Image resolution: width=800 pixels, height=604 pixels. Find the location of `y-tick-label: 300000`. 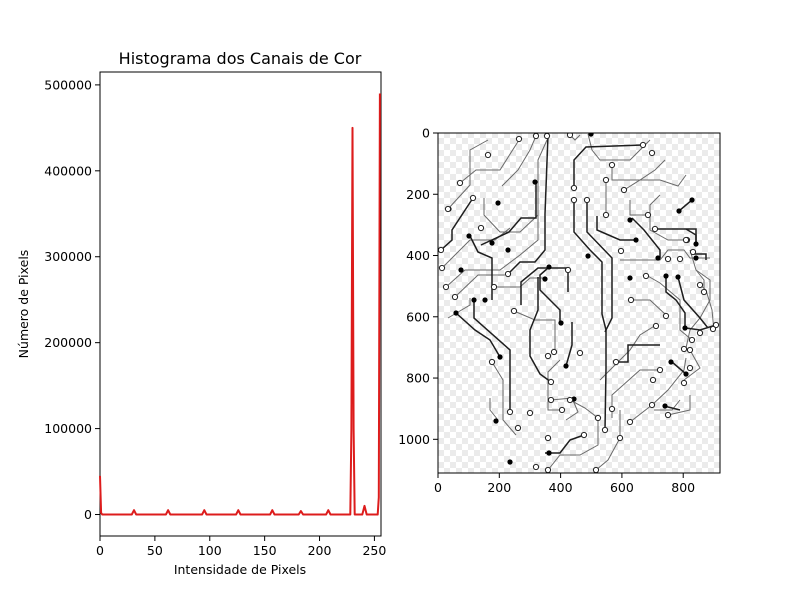

y-tick-label: 300000 is located at coordinates (68, 256).